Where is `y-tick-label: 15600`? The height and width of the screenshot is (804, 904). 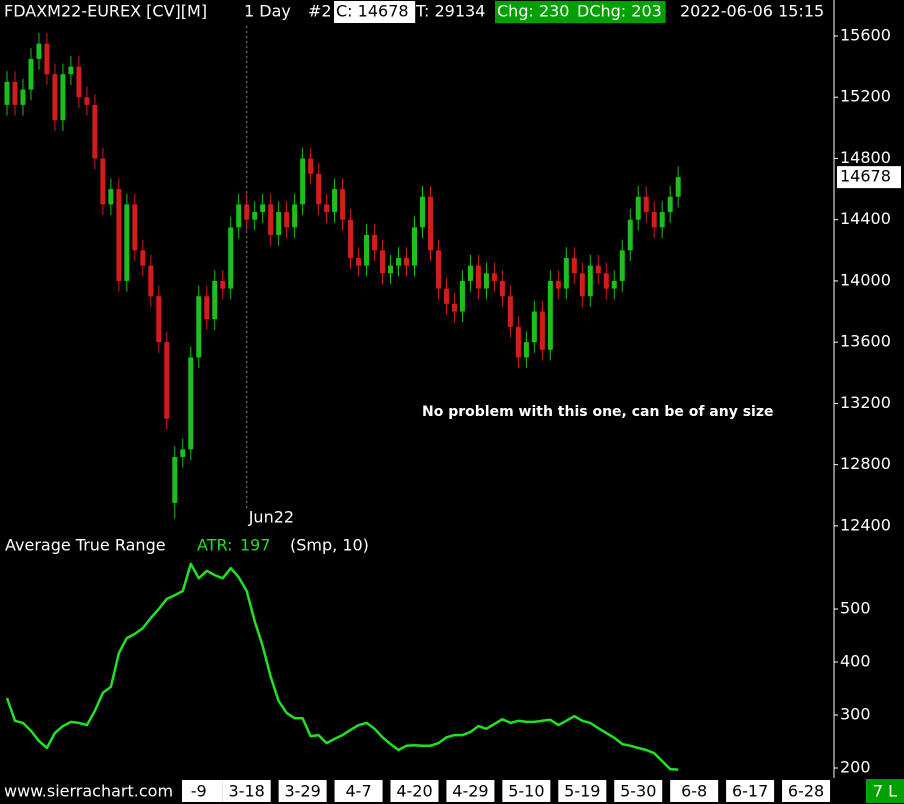 y-tick-label: 15600 is located at coordinates (865, 34).